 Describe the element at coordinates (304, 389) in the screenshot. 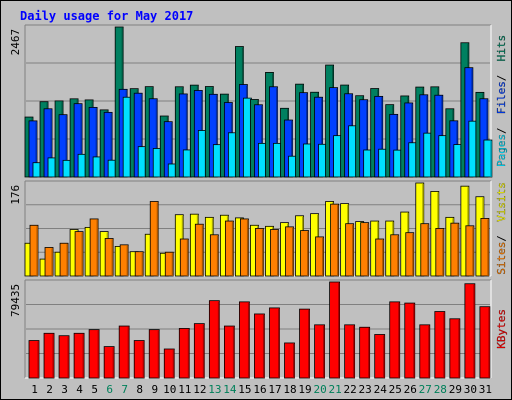

I see `x-tick-label-day-19: 19` at that location.